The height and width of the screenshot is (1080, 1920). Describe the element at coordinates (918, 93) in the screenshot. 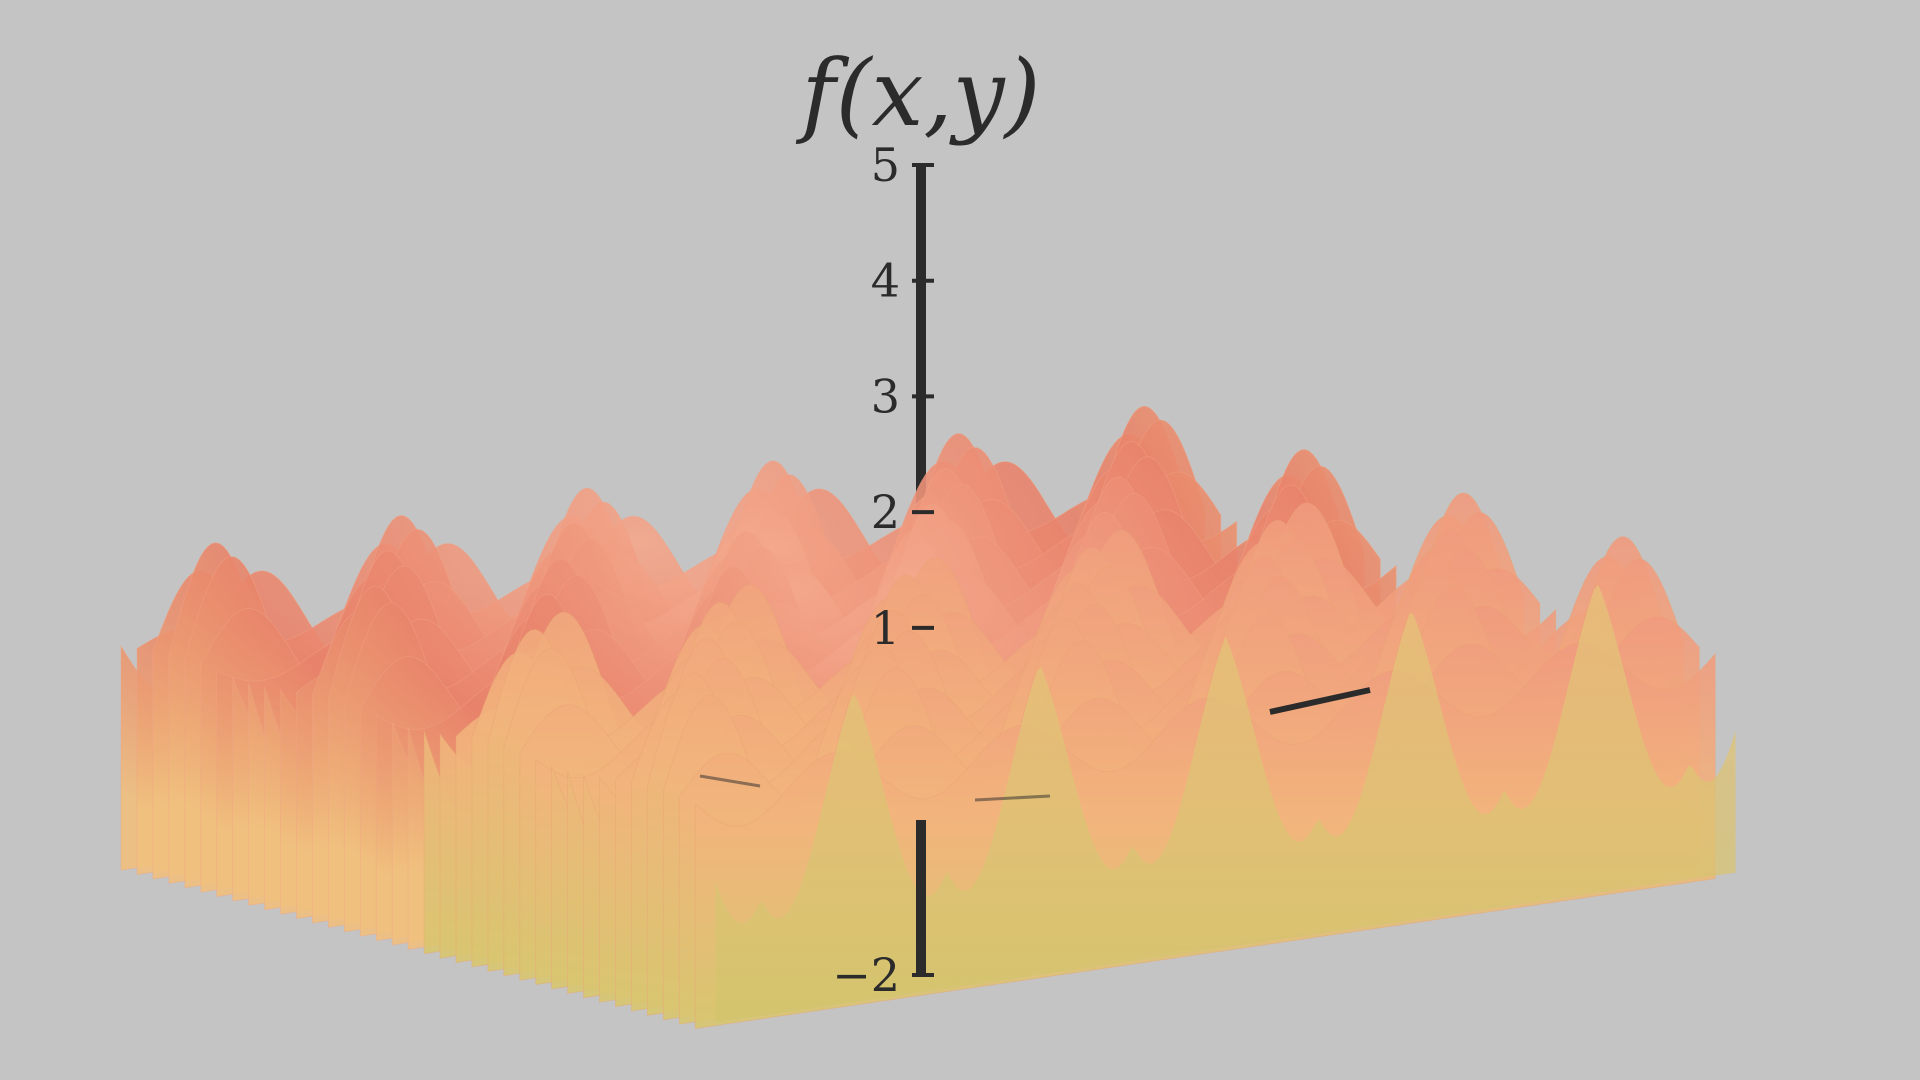

I see `z-axis-title: f(x,y)` at that location.